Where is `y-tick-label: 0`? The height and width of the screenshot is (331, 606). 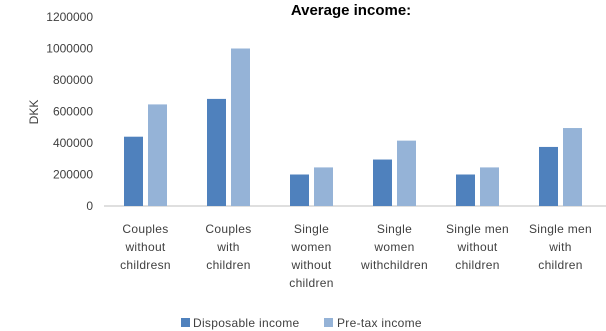
y-tick-label: 0 is located at coordinates (89, 206).